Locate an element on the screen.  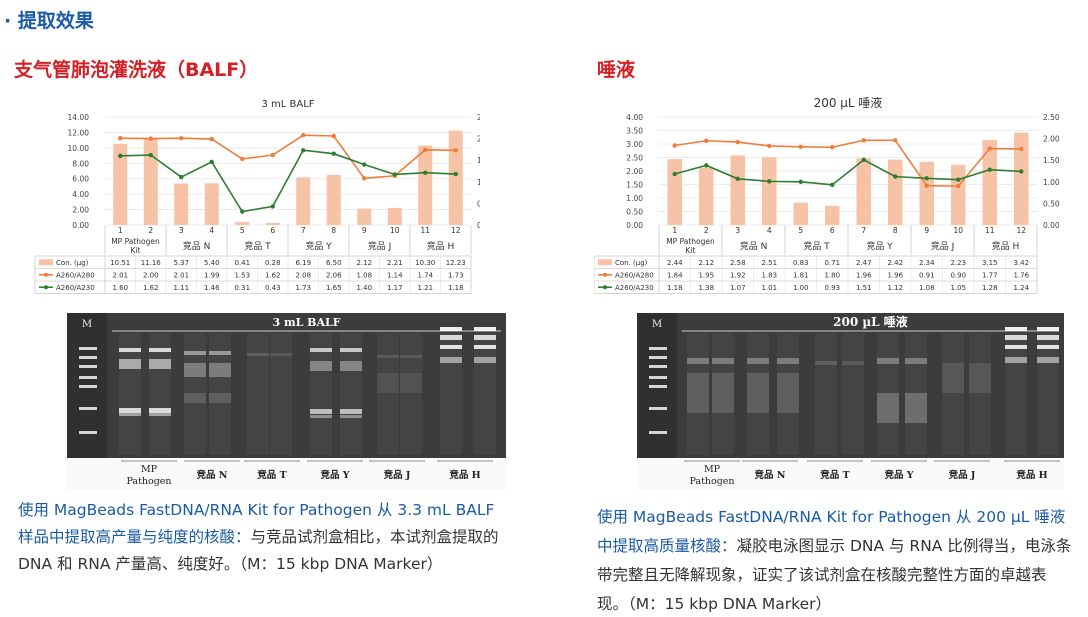
gel-label-strip is located at coordinates (850, 474).